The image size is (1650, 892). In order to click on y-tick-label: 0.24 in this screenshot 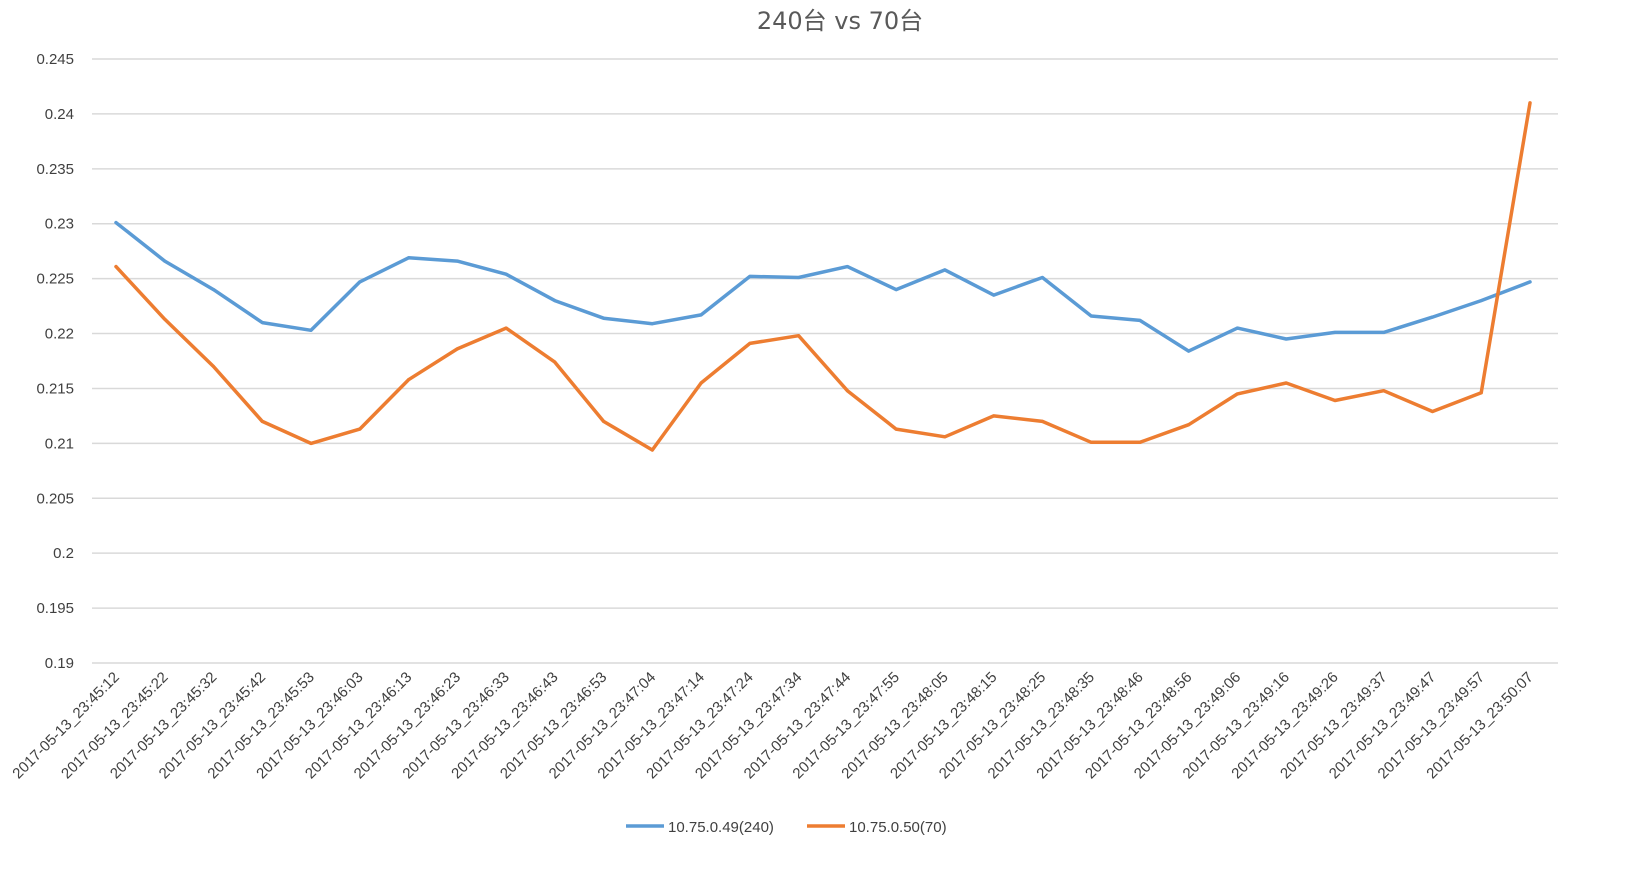, I will do `click(59, 114)`.